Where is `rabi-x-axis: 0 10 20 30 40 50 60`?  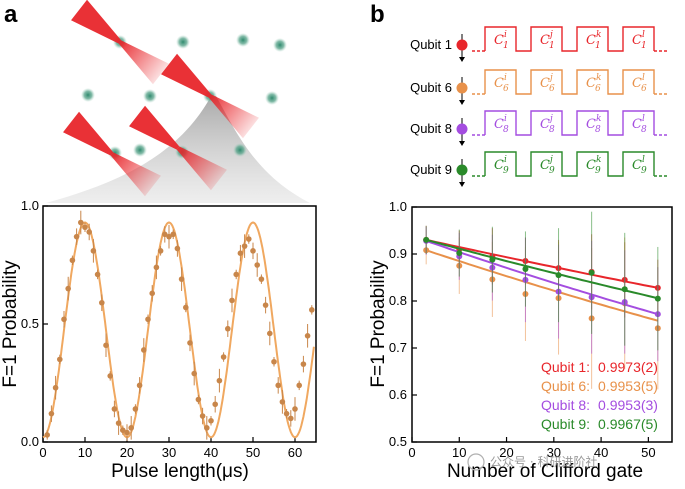 rabi-x-axis: 0 10 20 30 40 50 60 is located at coordinates (170, 448).